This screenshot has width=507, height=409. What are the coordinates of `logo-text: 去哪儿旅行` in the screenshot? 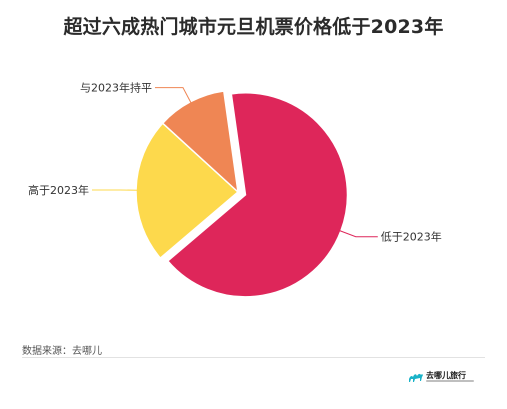 It's located at (446, 375).